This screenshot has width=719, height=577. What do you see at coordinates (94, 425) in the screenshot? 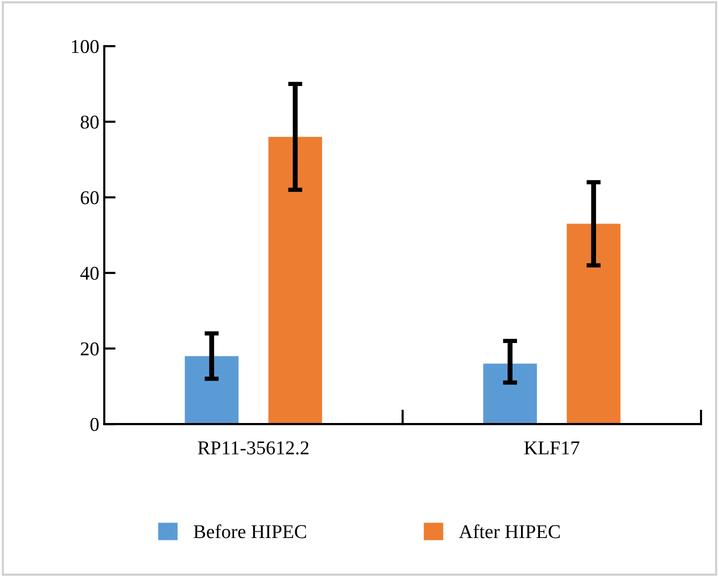
I see `y-tick-label: 0` at bounding box center [94, 425].